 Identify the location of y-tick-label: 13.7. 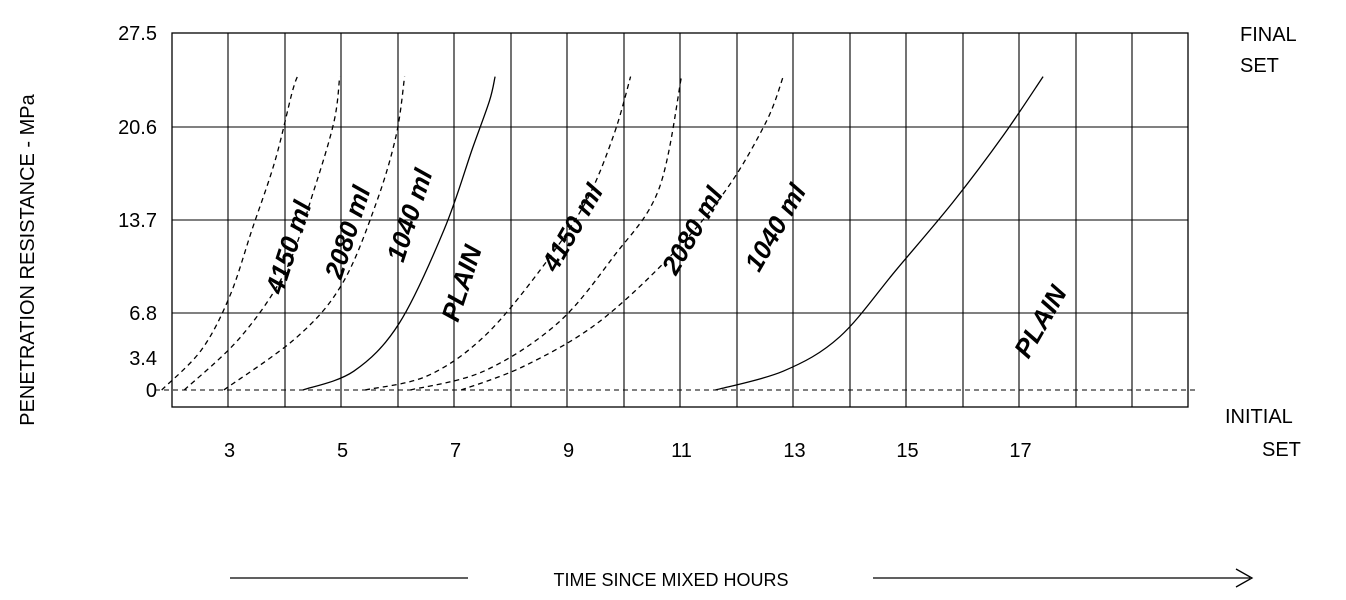
(137, 221).